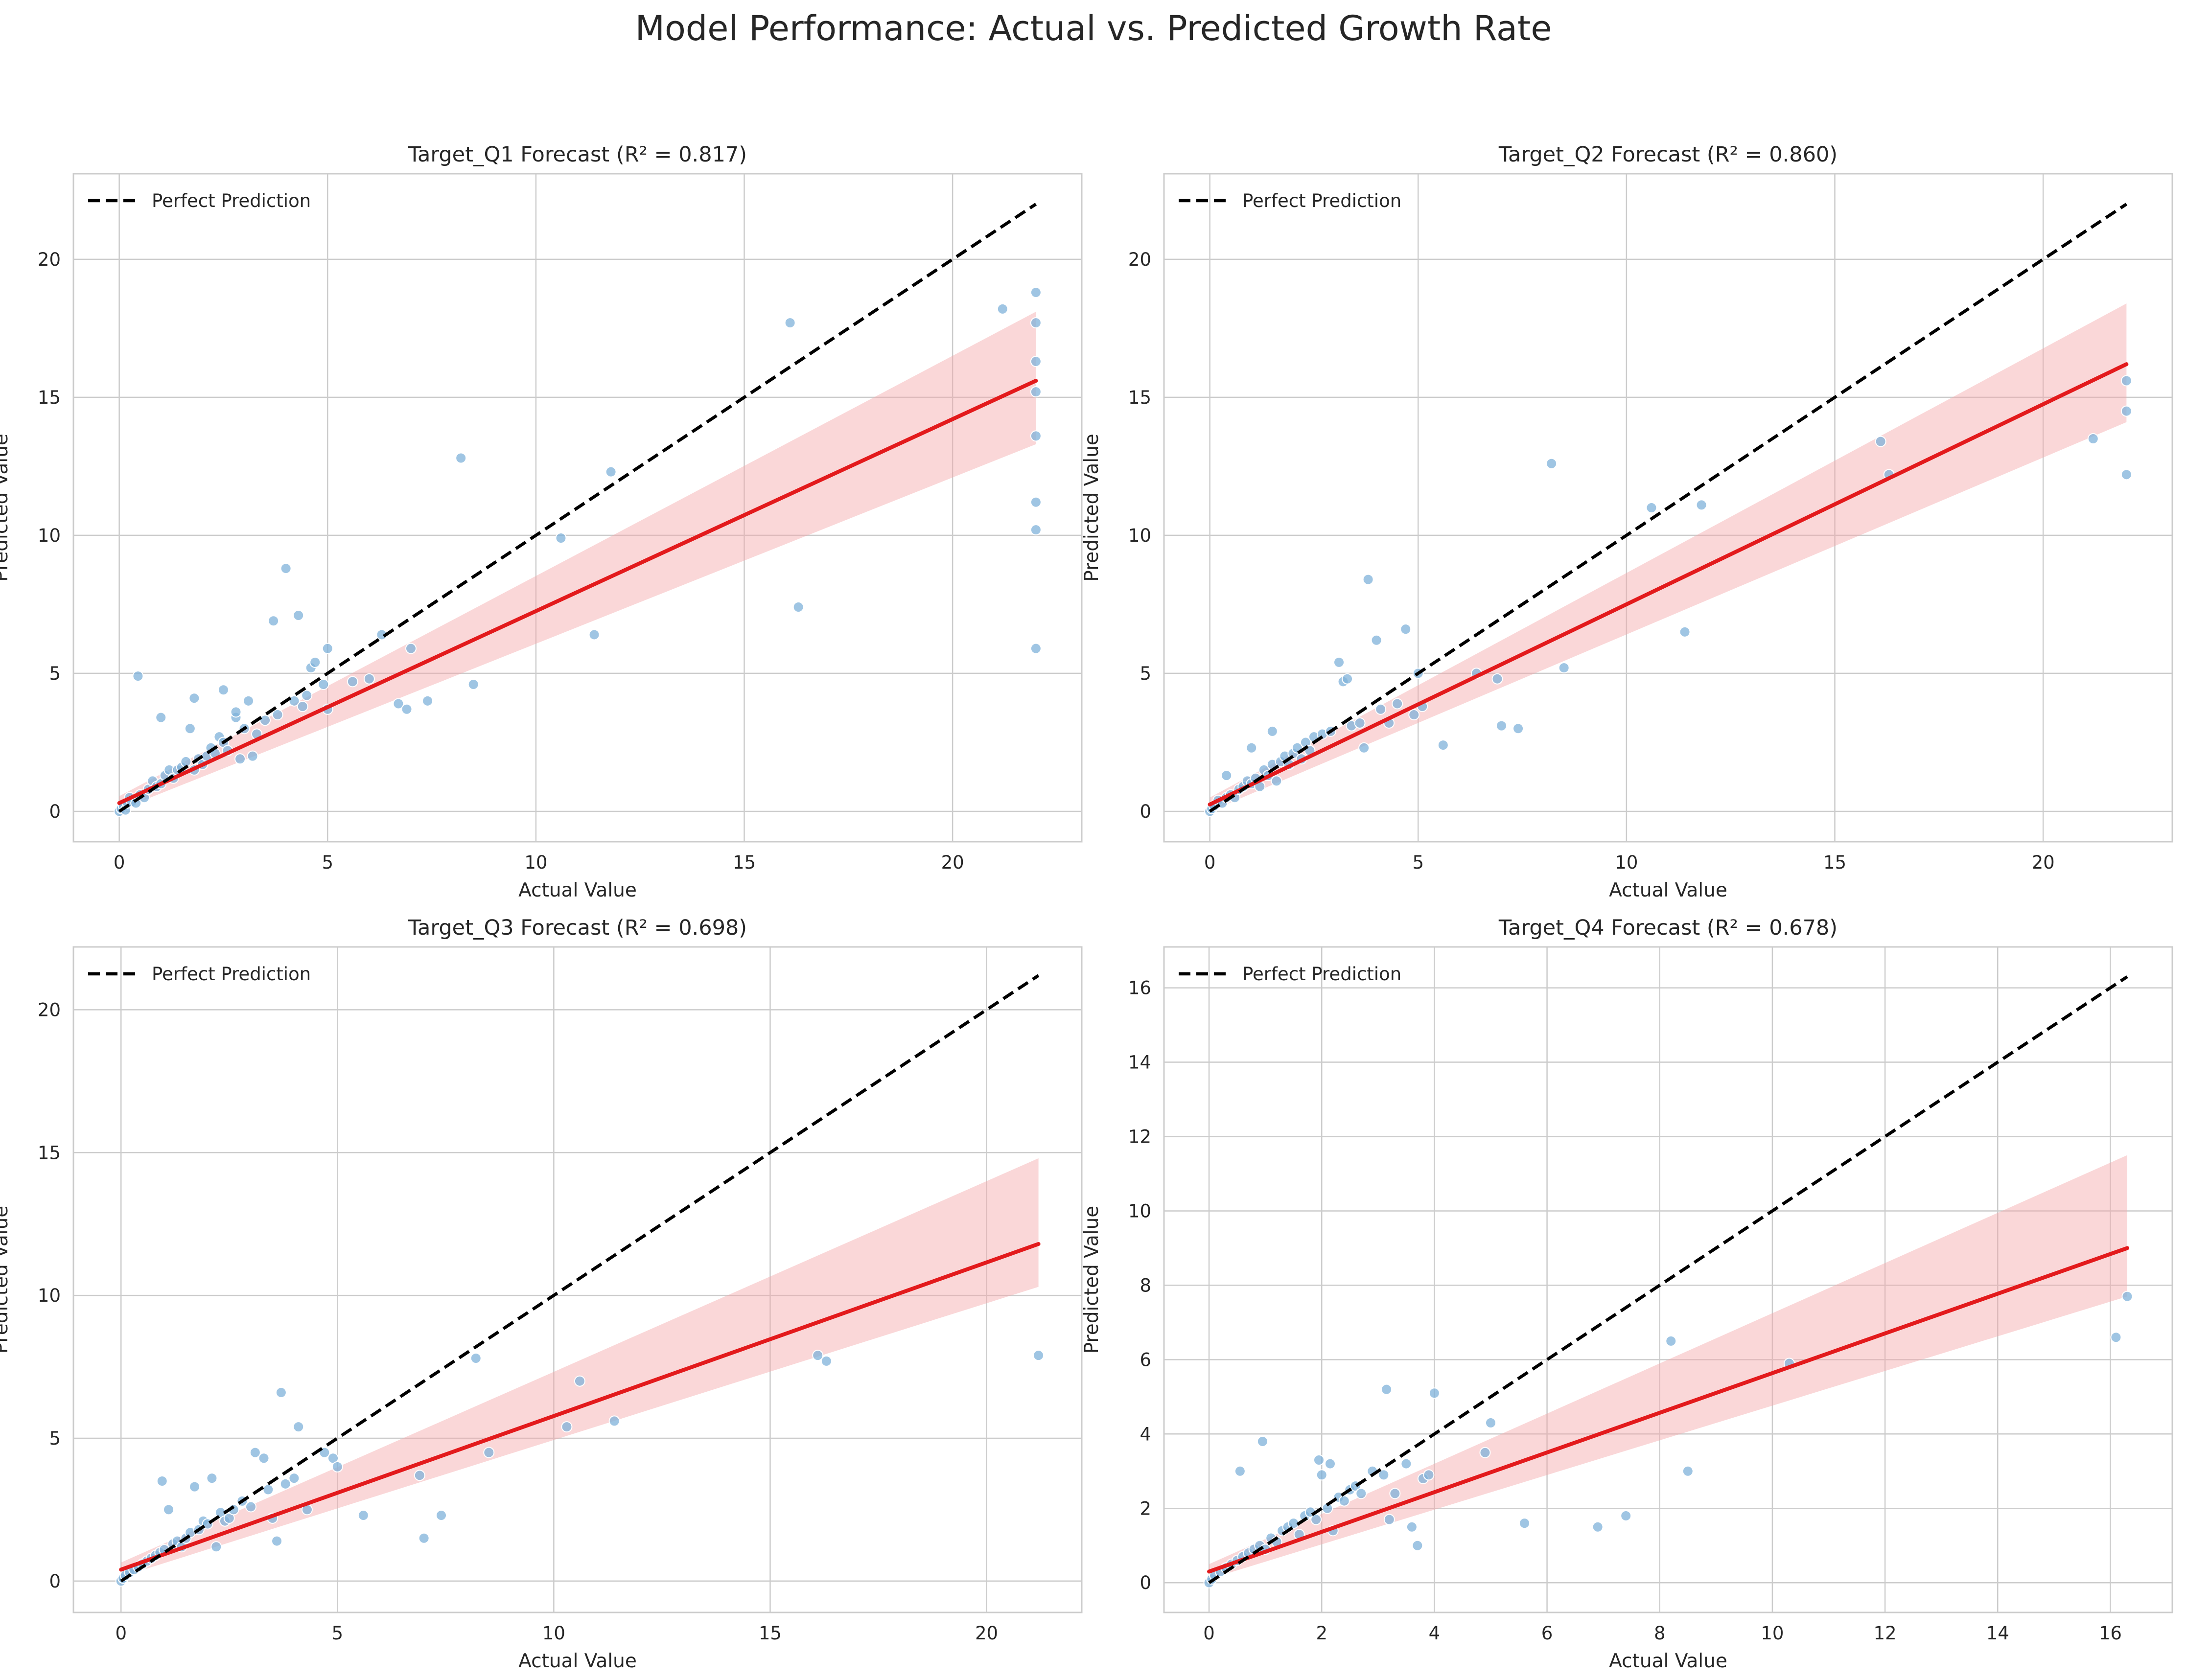 The height and width of the screenshot is (1680, 2187). What do you see at coordinates (1145, 1359) in the screenshot?
I see `y-tick-label: 6` at bounding box center [1145, 1359].